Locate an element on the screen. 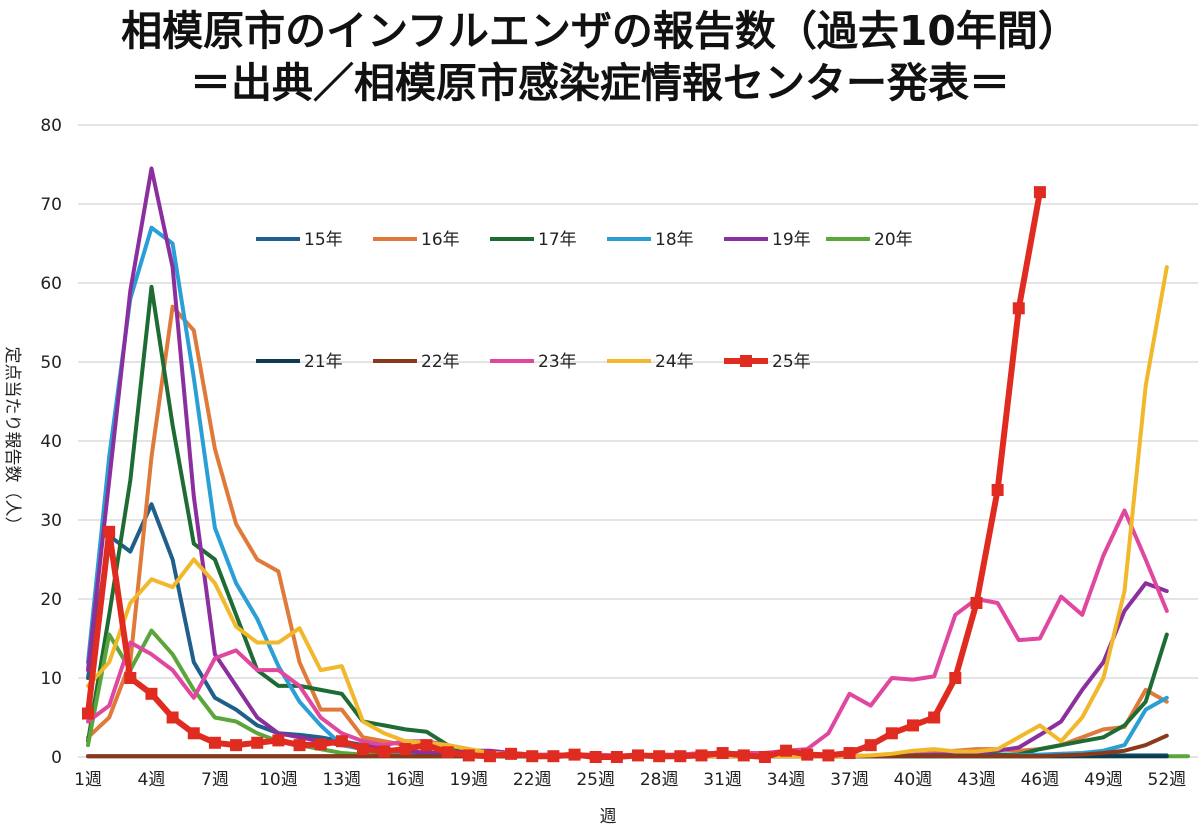 Image resolution: width=1200 pixels, height=829 pixels. x-tick-label: 22週 is located at coordinates (532, 780).